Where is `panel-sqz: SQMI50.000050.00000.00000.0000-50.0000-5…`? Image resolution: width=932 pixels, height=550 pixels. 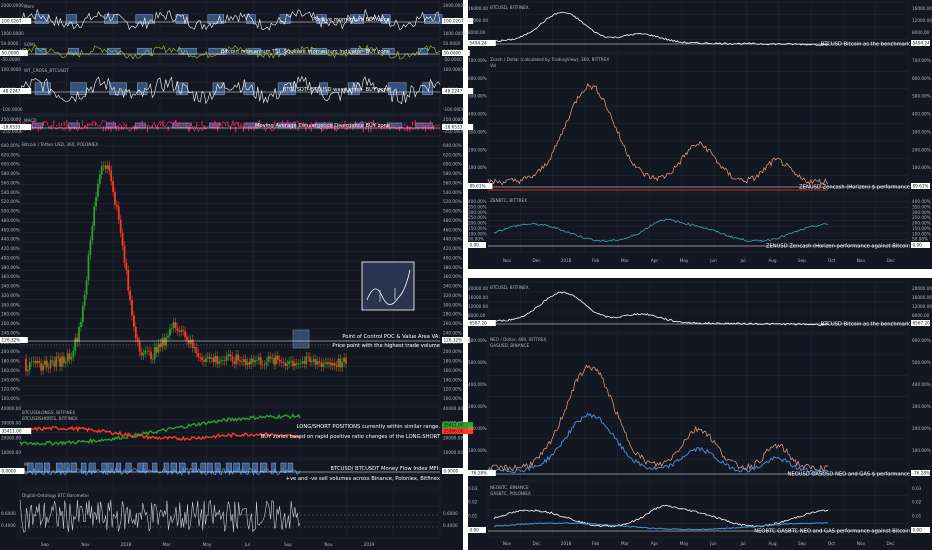
panel-sqz: SQMI50.000050.00000.00000.0000-50.0000-5… is located at coordinates (235, 52).